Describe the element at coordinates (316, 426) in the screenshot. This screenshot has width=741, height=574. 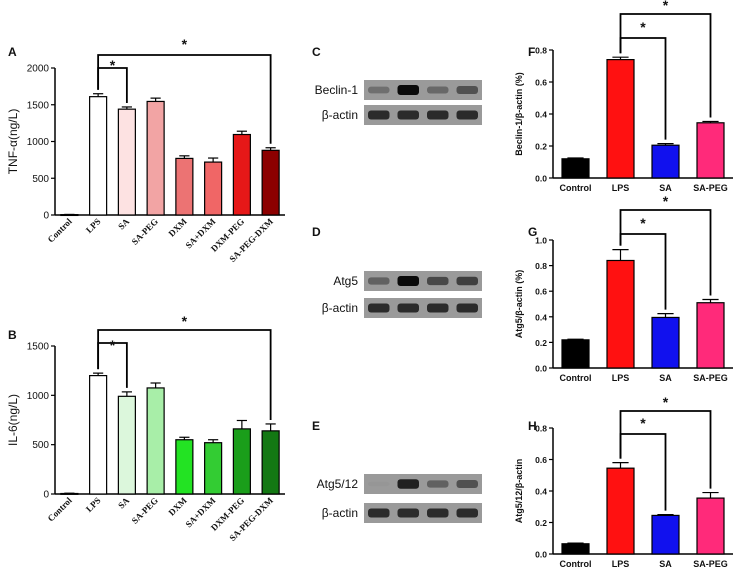
I see `panel-label-e: E` at that location.